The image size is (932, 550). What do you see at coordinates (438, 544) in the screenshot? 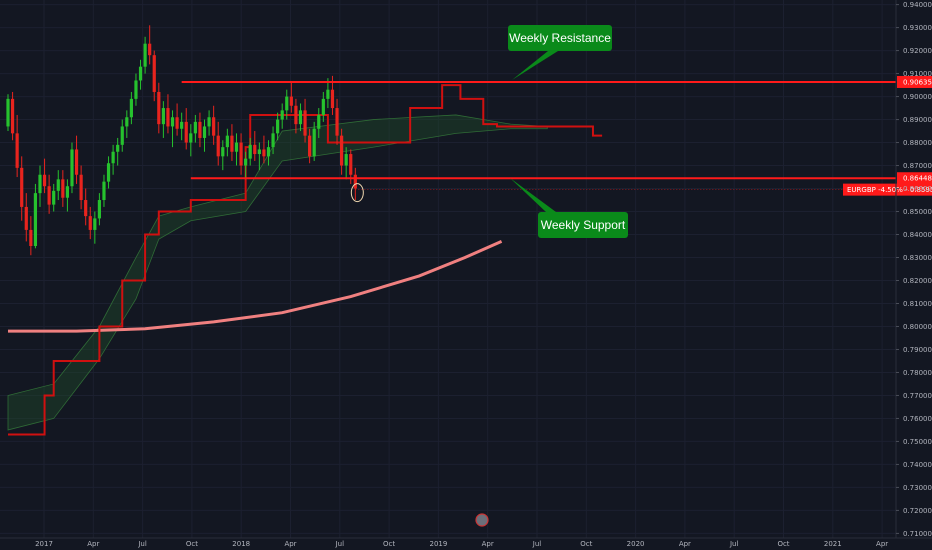
I see `x-tick-label: 2019` at bounding box center [438, 544].